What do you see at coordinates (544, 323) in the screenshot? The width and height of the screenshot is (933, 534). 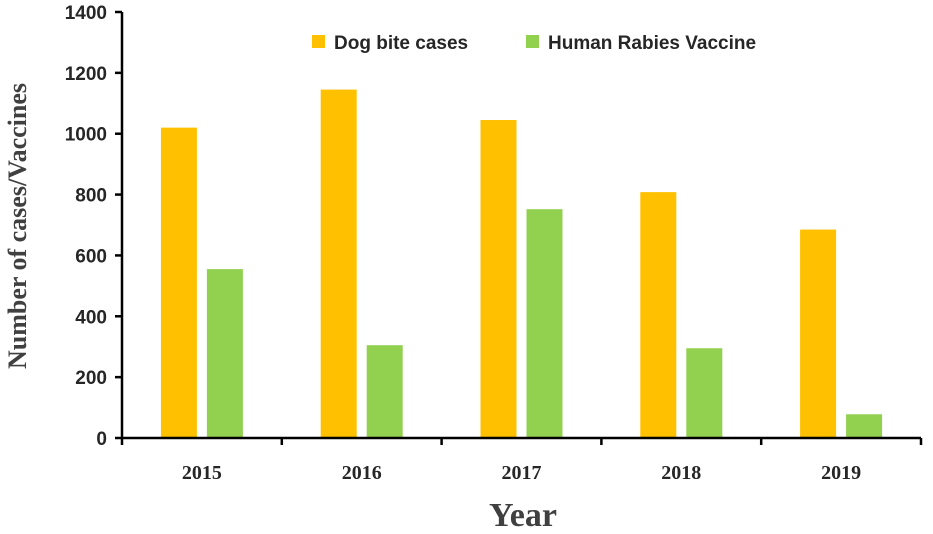 I see `bar-rabies-vaccine-2017` at bounding box center [544, 323].